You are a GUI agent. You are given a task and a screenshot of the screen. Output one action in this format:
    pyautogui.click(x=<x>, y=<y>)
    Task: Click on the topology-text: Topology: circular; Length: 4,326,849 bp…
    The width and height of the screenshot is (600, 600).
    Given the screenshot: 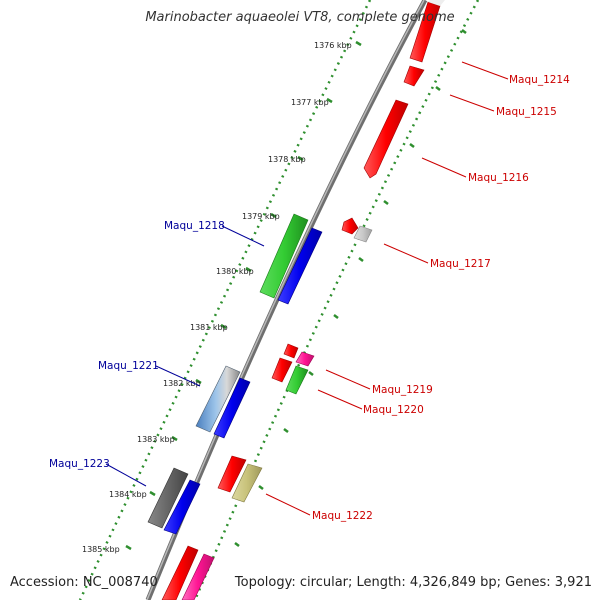 What is the action you would take?
    pyautogui.click(x=413, y=582)
    